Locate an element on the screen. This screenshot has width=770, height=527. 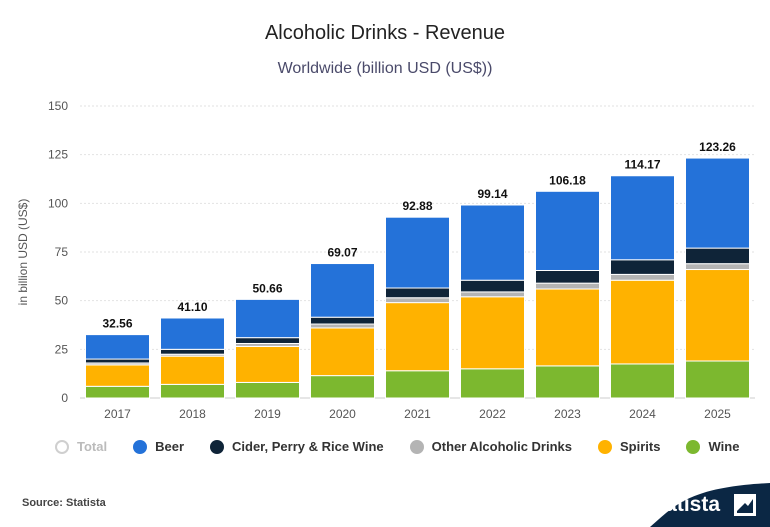
legend-item-spirits: Spirits is located at coordinates (629, 446).